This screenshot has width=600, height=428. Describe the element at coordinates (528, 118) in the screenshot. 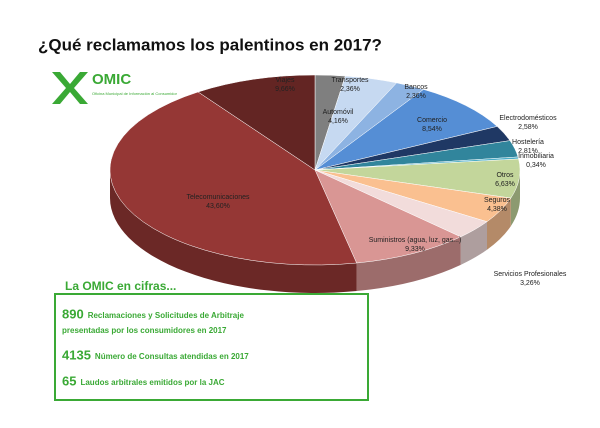

I see `slice-label: Electrodomésticos` at that location.